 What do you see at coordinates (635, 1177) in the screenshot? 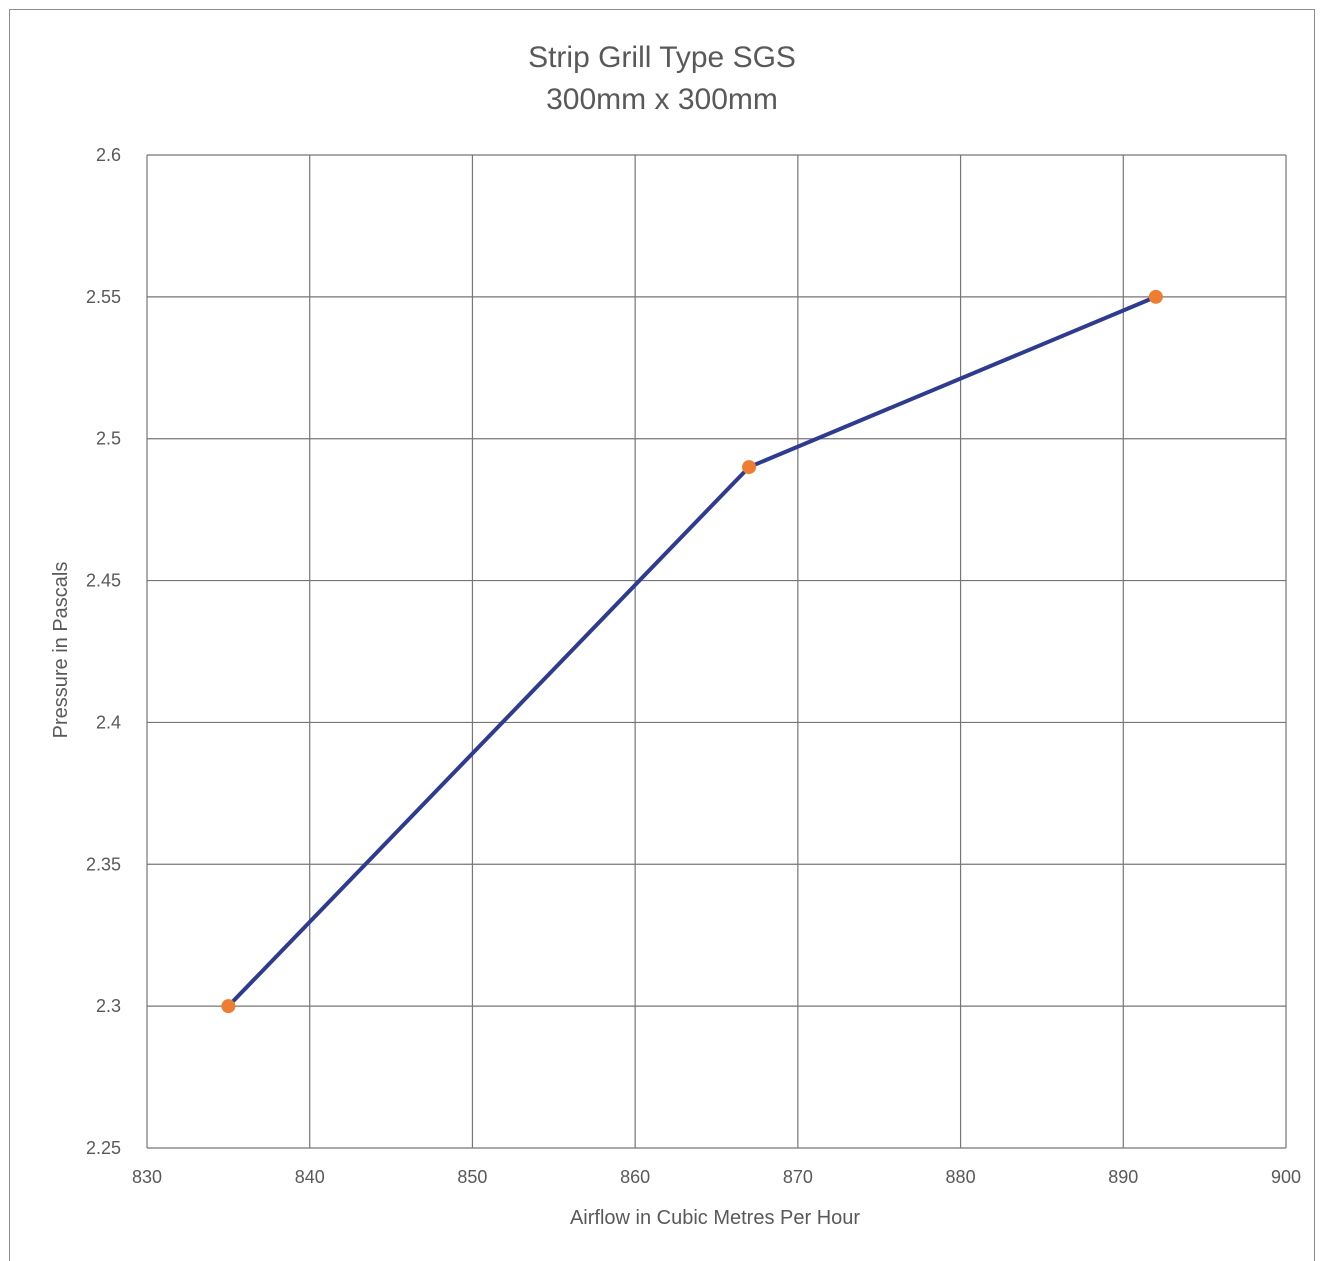
I see `x-tick-label: 860` at bounding box center [635, 1177].